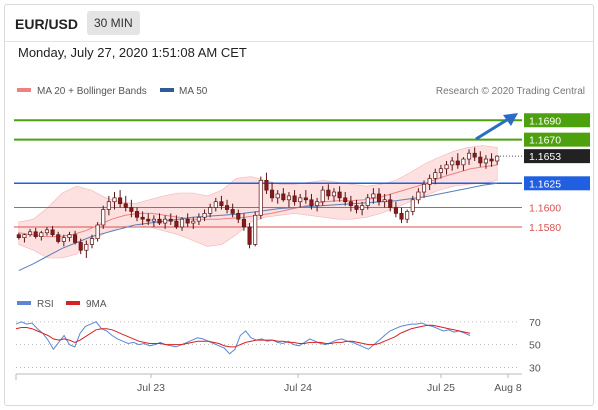 Image resolution: width=598 pixels, height=410 pixels. I want to click on svg-text: 1.1600, so click(545, 209).